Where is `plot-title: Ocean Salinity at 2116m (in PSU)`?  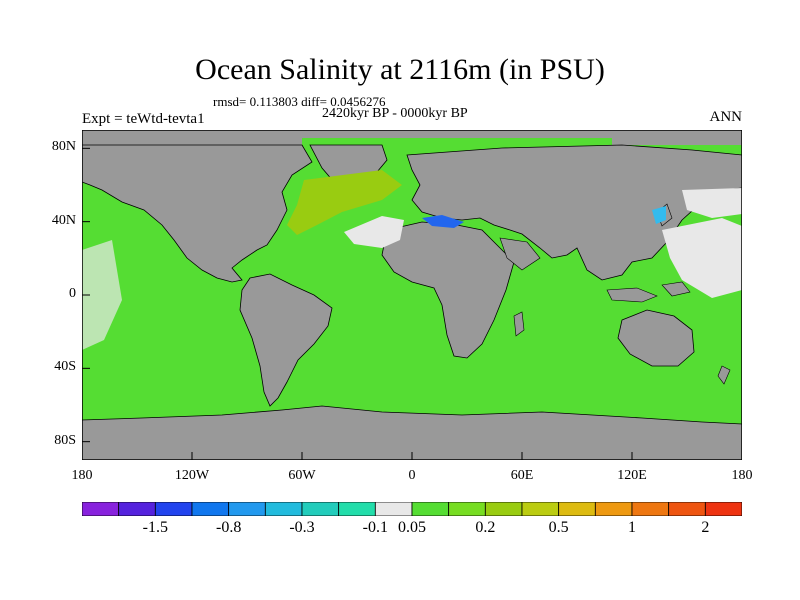 plot-title: Ocean Salinity at 2116m (in PSU) is located at coordinates (400, 69).